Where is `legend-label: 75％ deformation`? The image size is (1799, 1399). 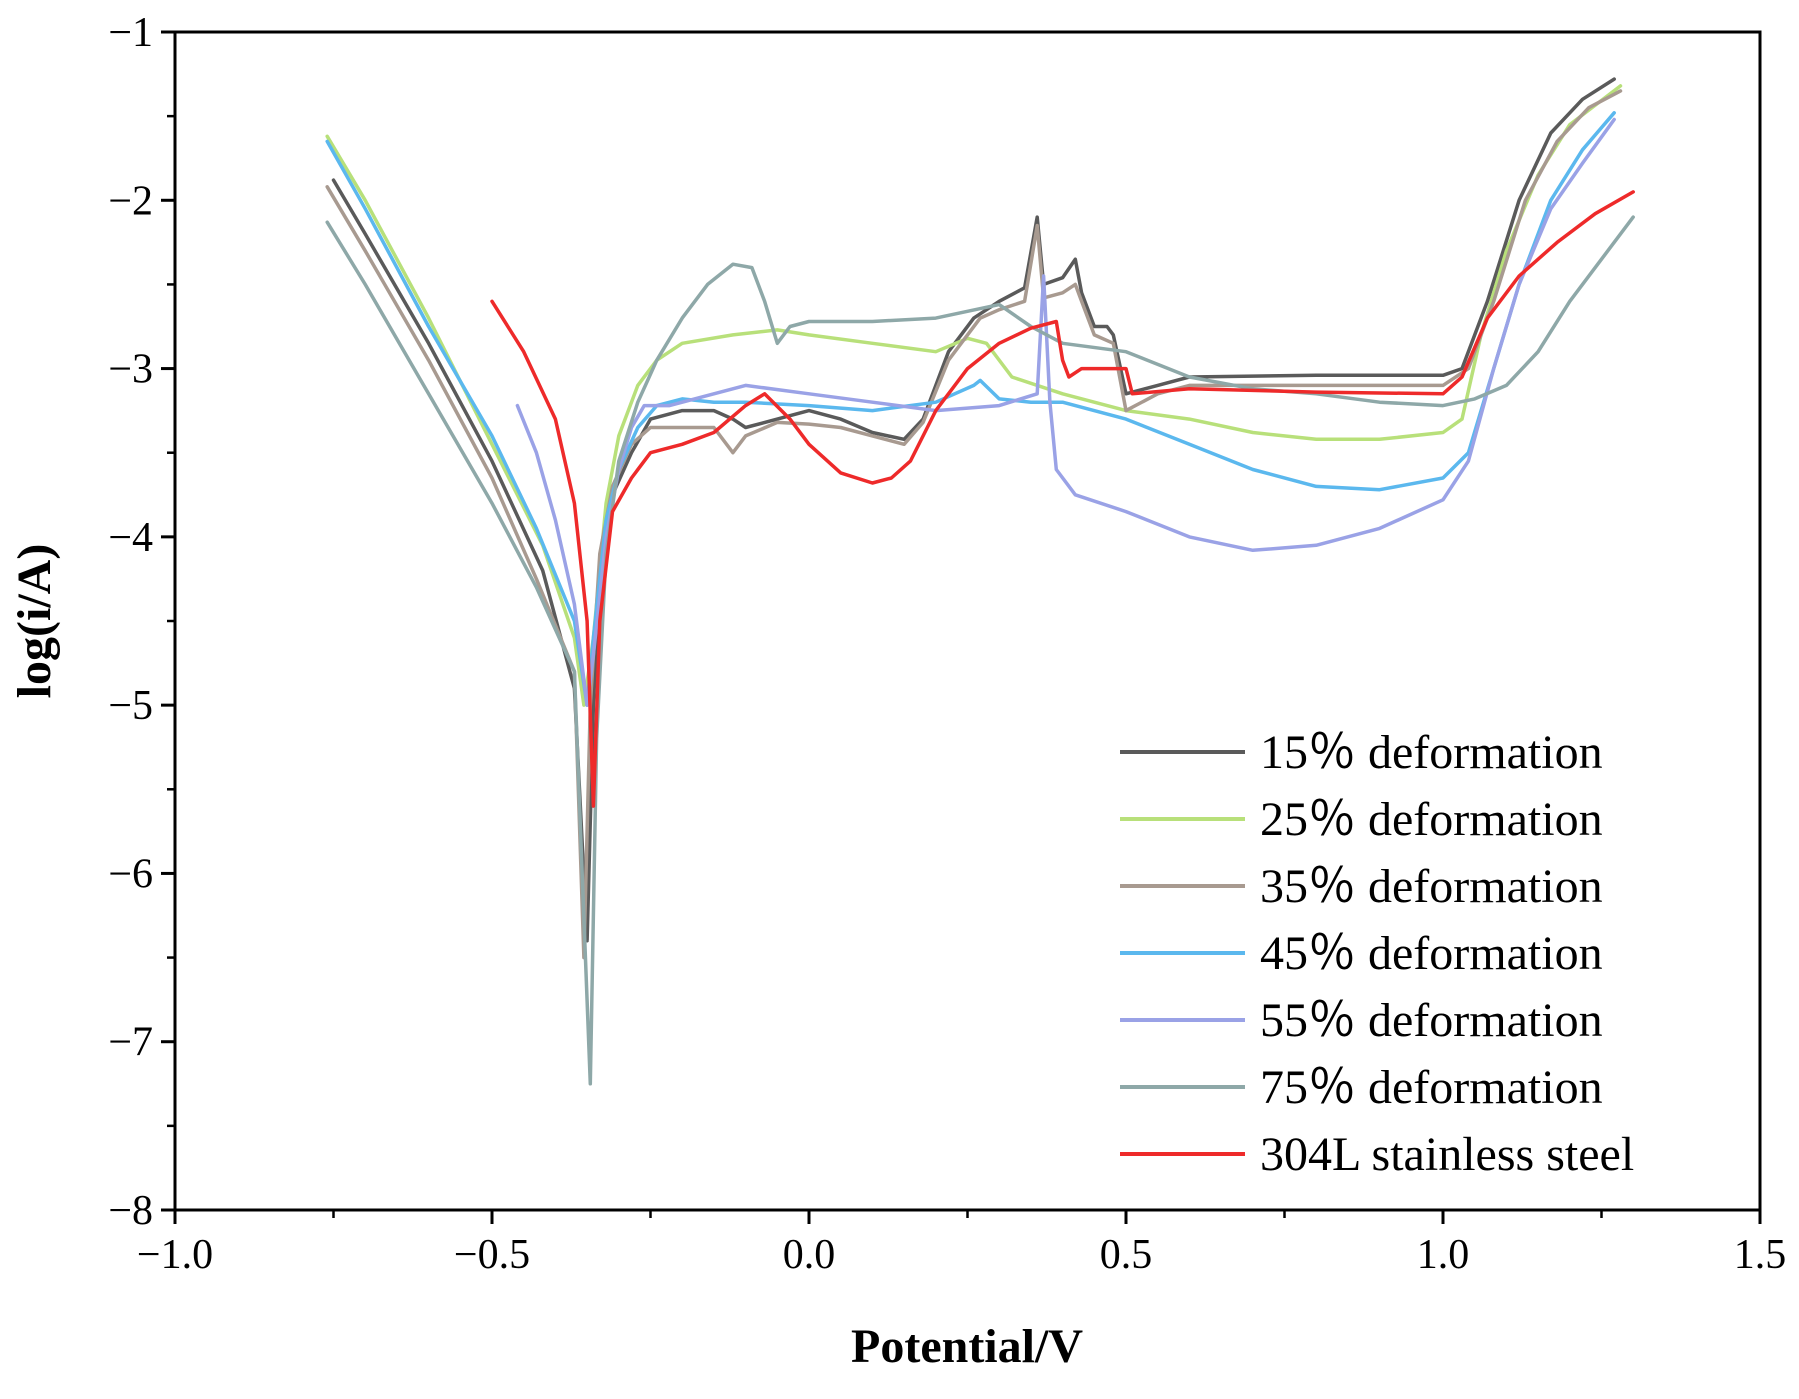
legend-label: 75％ deformation is located at coordinates (1431, 1087).